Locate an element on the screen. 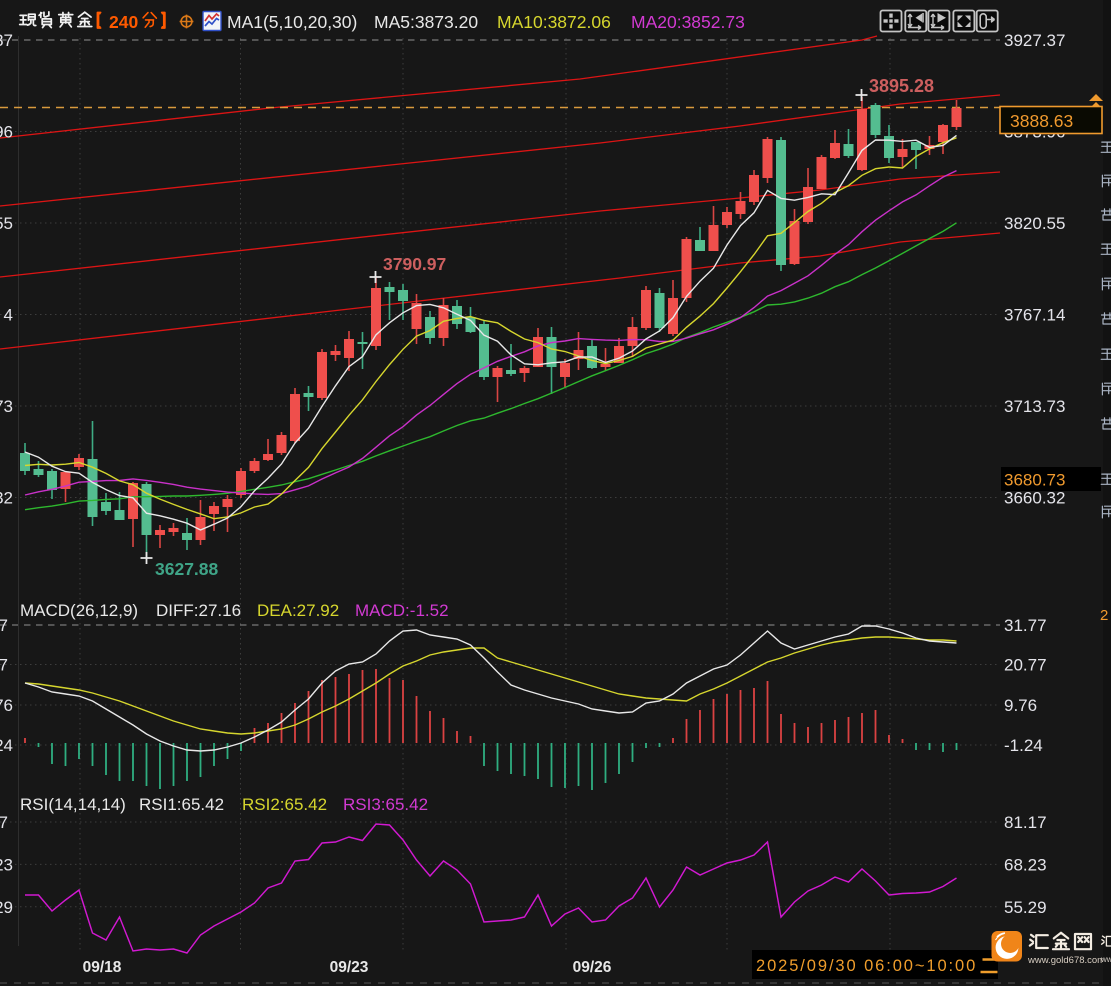 The image size is (1111, 986). svg-text: 09/26 is located at coordinates (592, 967).